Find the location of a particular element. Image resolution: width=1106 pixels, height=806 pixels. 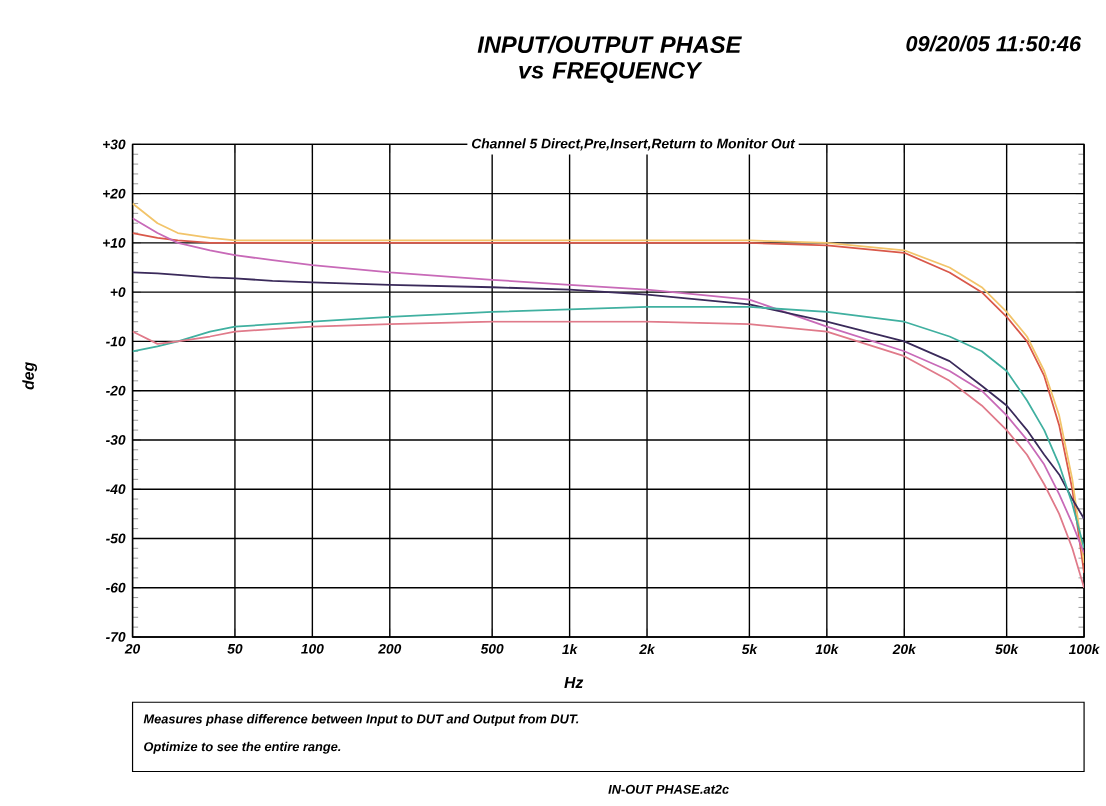

chart-title: INPUT/OUTPUT PHASE vs FREQUENCY is located at coordinates (609, 60).